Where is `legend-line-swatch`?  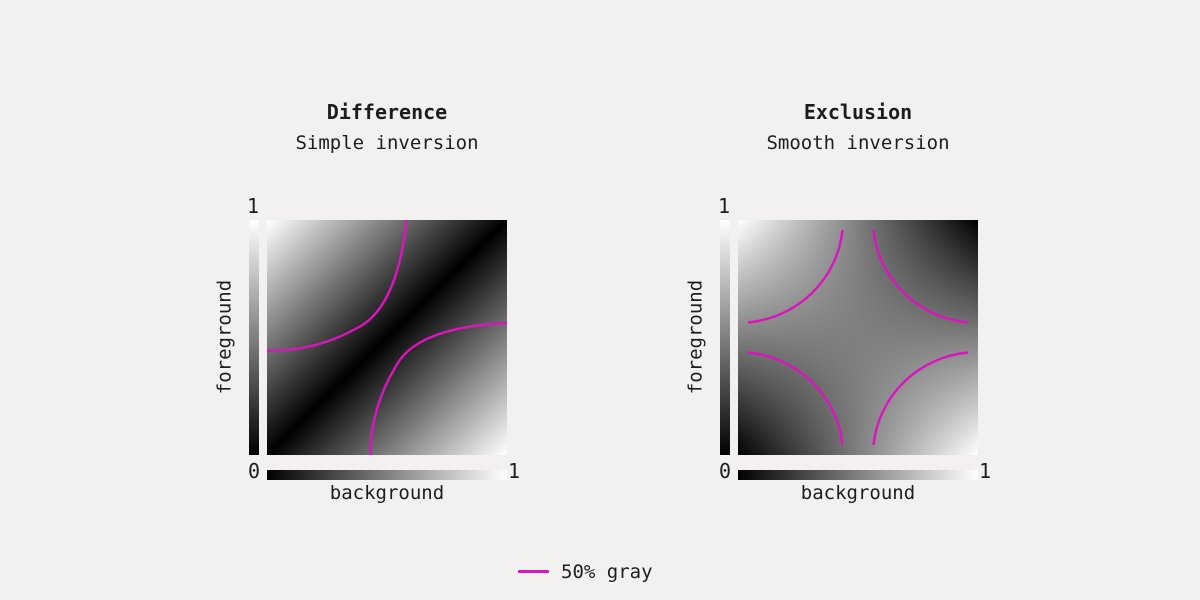
legend-line-swatch is located at coordinates (533, 571).